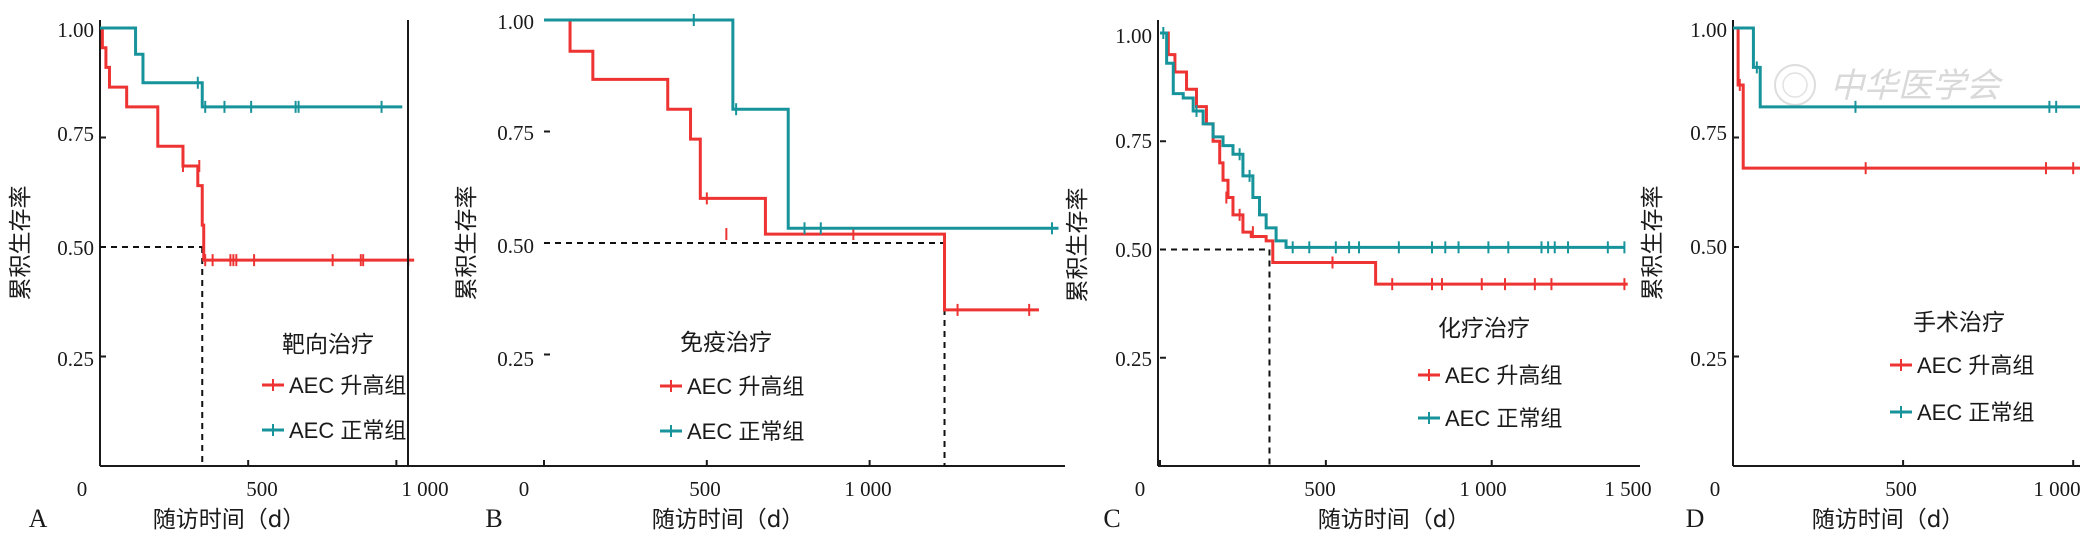 Image resolution: width=2094 pixels, height=540 pixels. Describe the element at coordinates (1901, 489) in the screenshot. I see `x-tick-label-d-2: 500` at that location.